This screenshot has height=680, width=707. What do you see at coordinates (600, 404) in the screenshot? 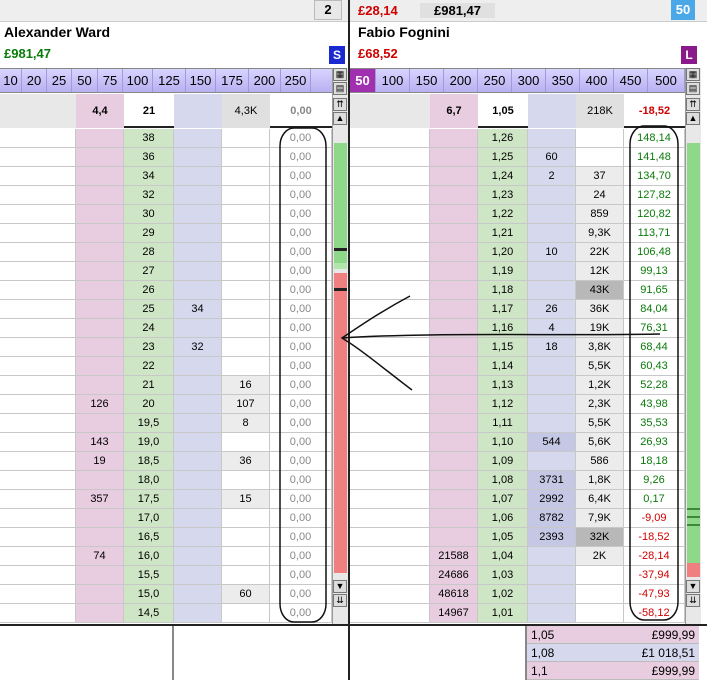
I see `right-vol-cell: 2,3K` at bounding box center [600, 404].